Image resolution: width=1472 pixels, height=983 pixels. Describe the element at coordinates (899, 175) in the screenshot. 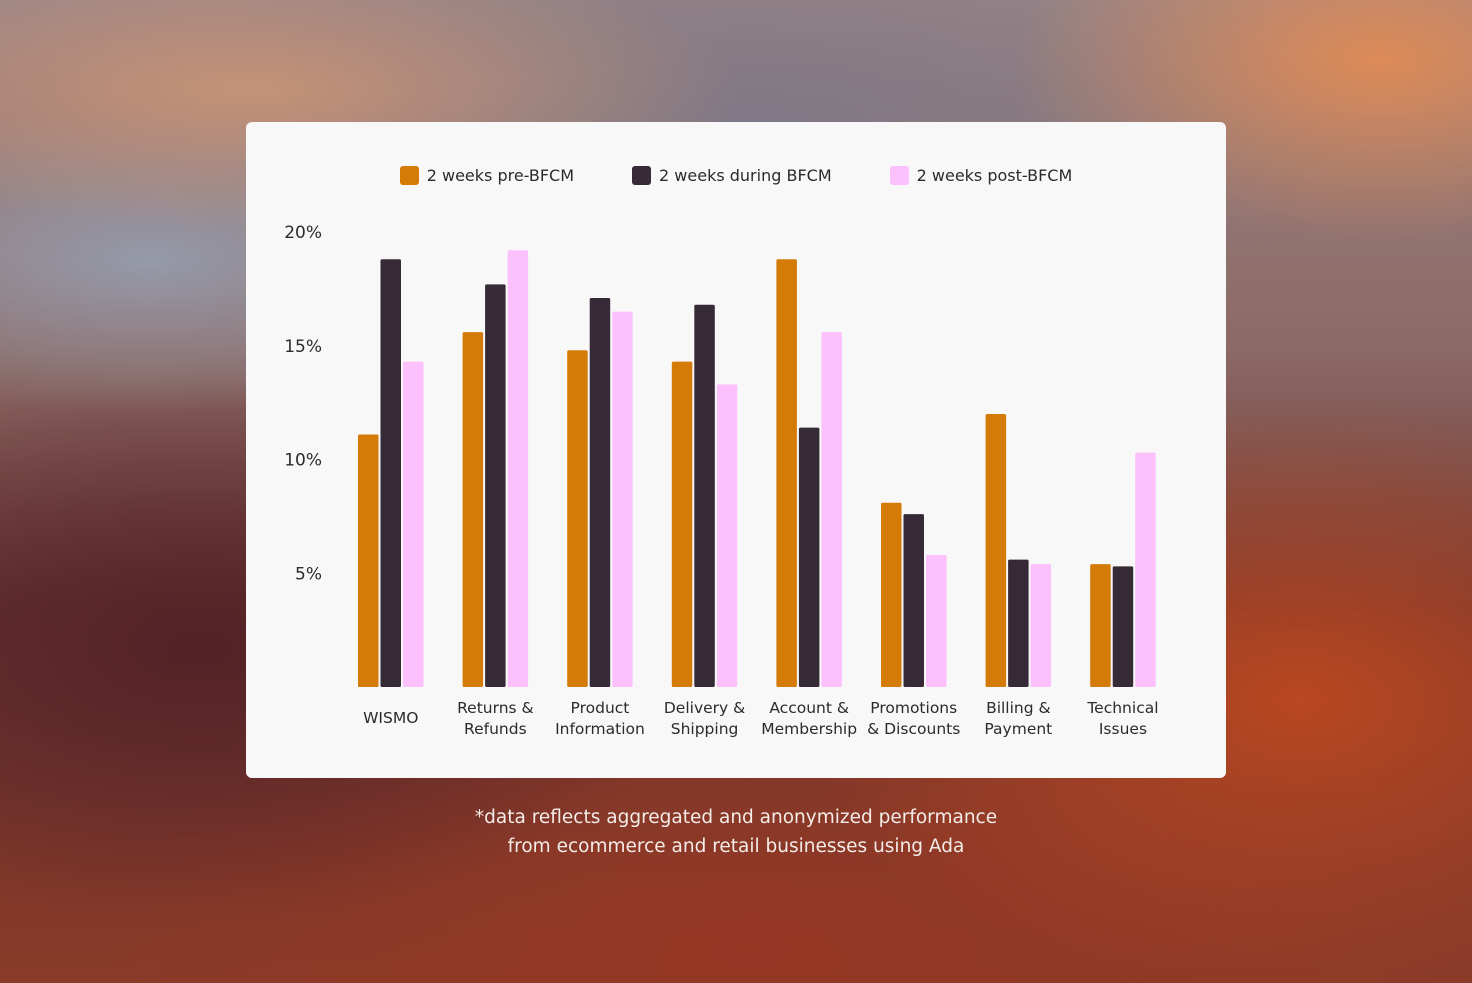

I see `legend-swatch-post-bfcm` at that location.